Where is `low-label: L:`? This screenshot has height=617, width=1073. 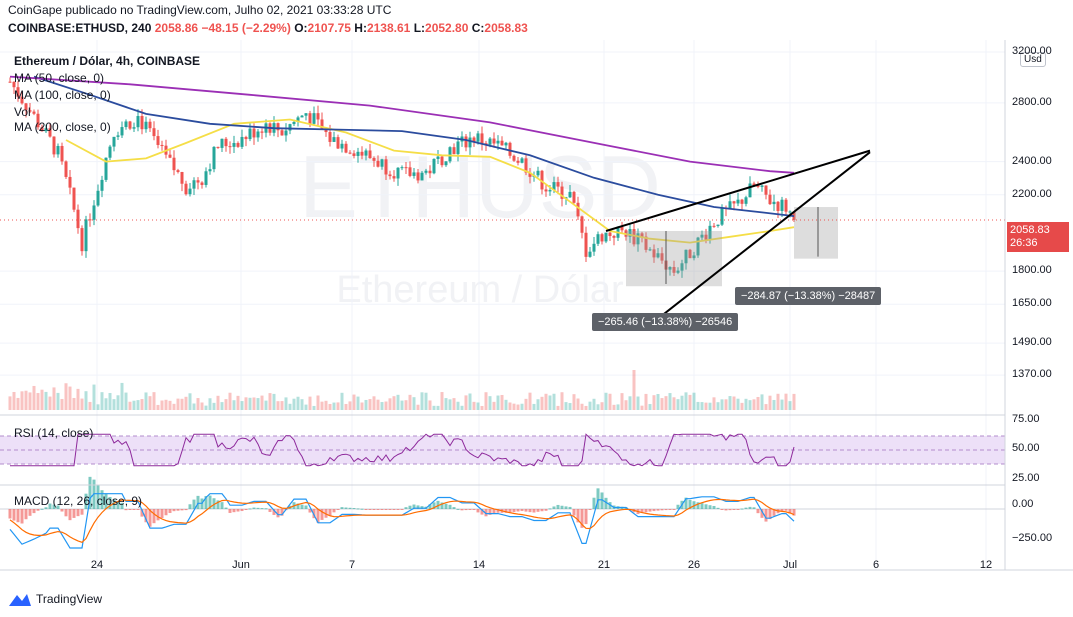
low-label: L: is located at coordinates (419, 28).